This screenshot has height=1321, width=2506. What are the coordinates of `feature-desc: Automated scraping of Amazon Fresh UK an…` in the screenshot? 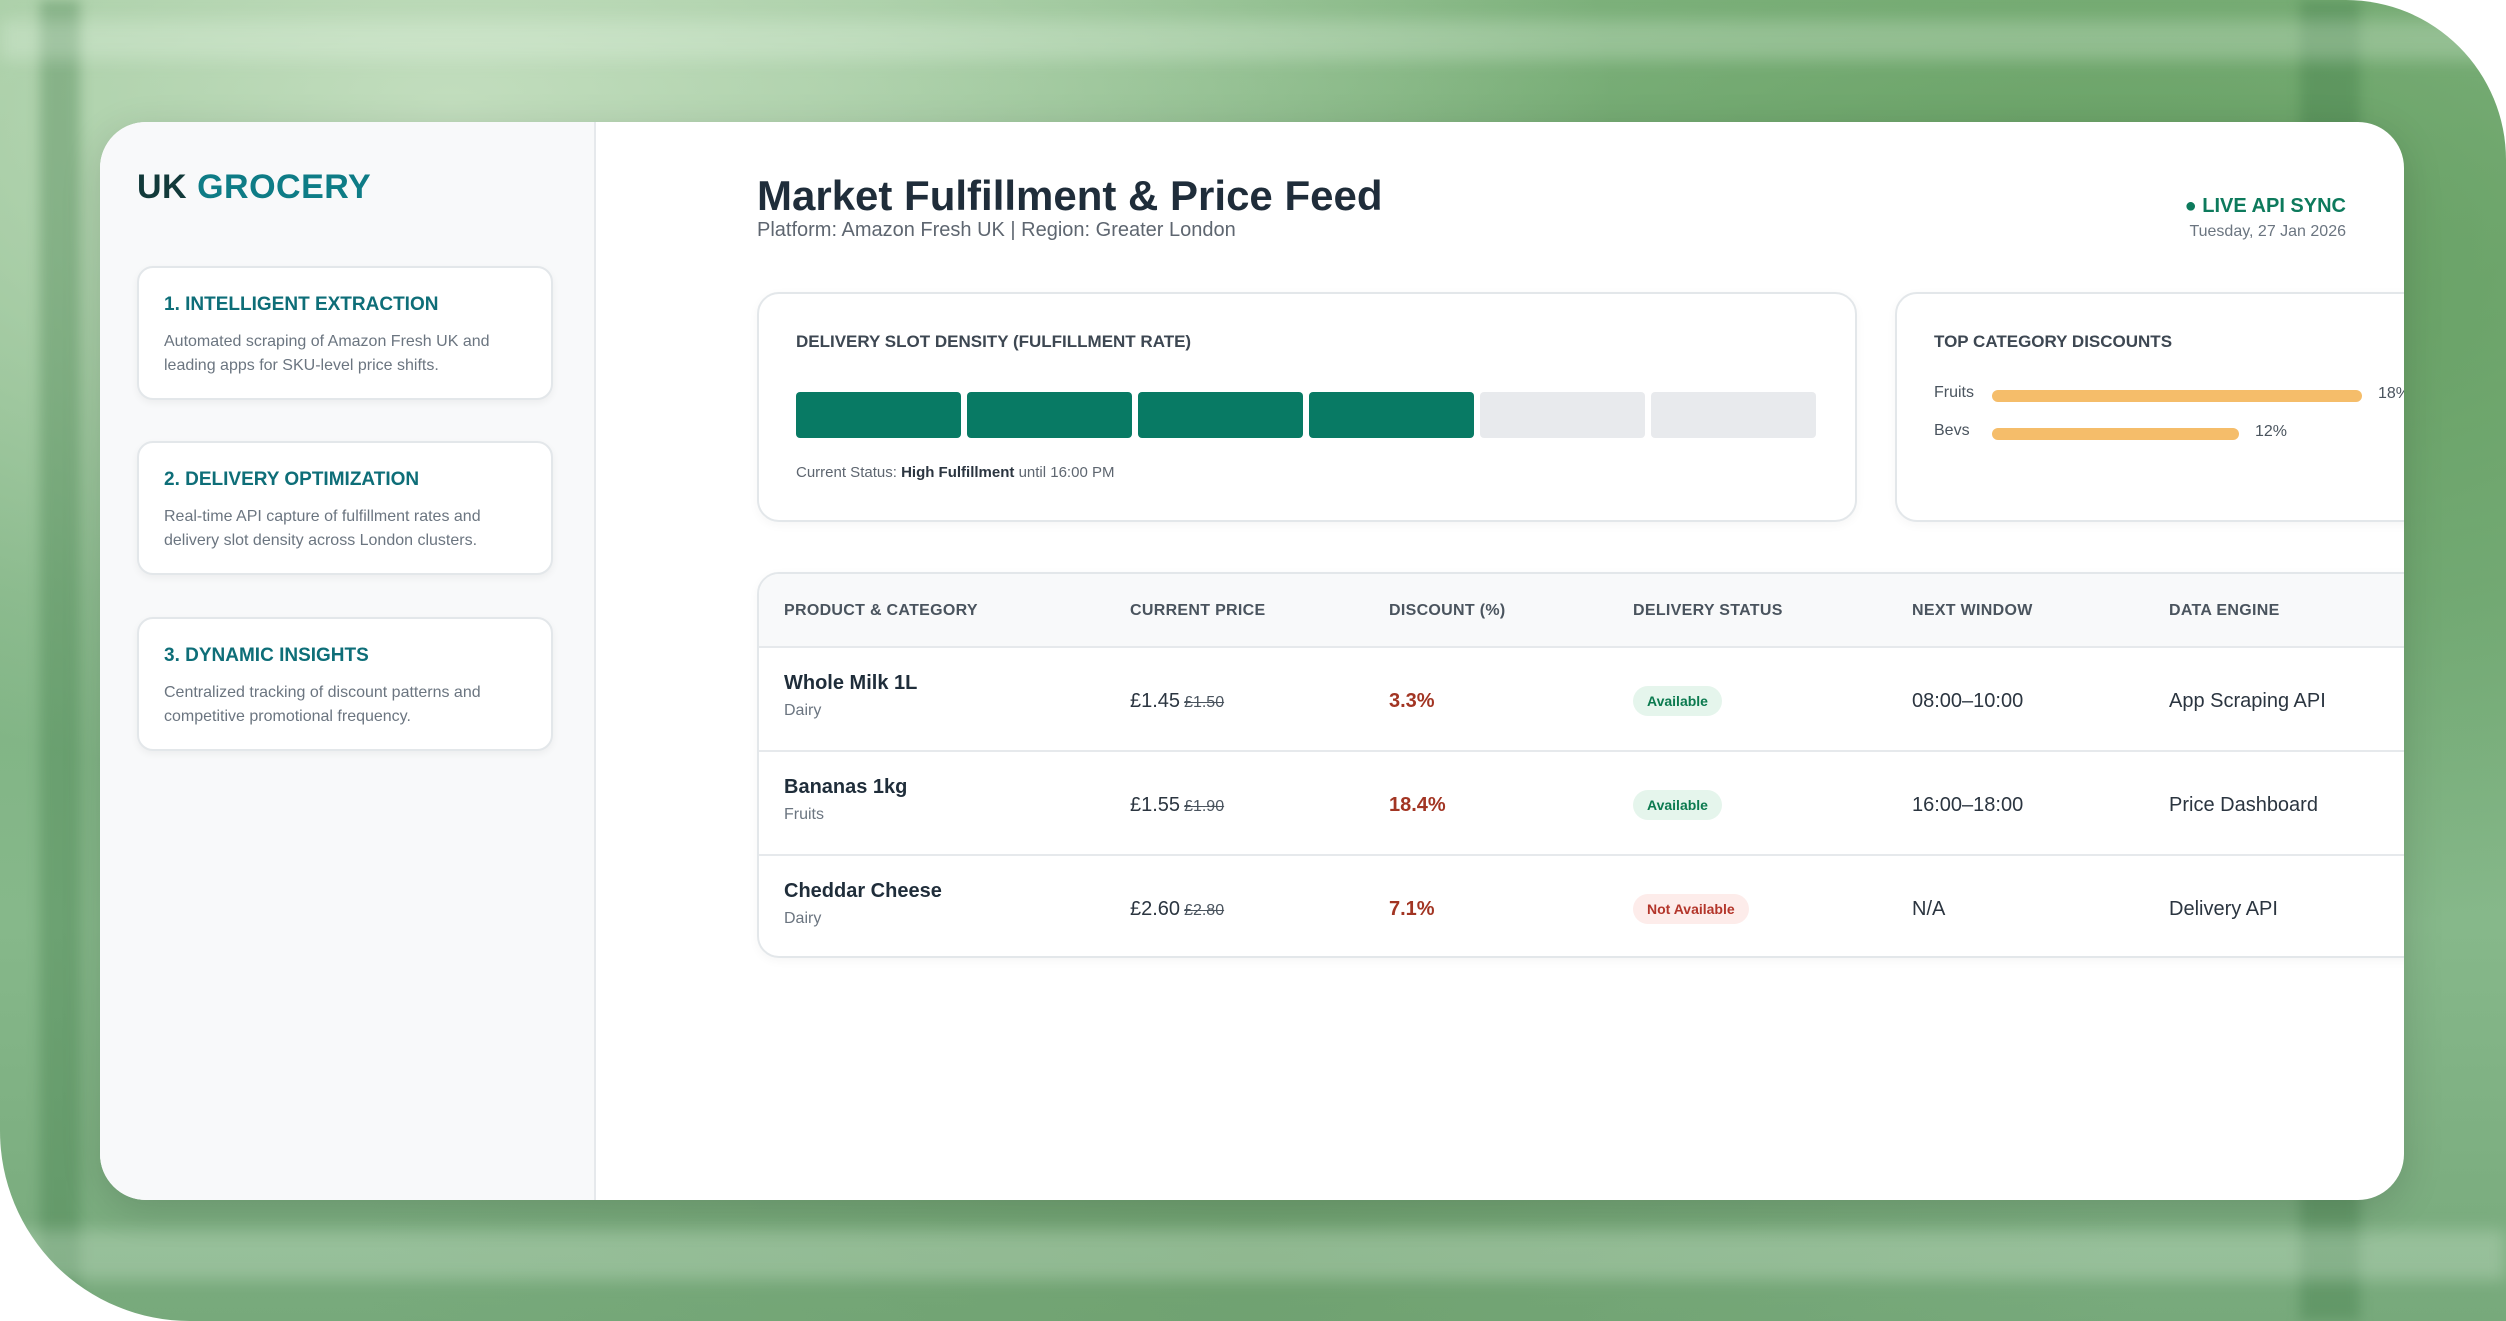 It's located at (327, 353).